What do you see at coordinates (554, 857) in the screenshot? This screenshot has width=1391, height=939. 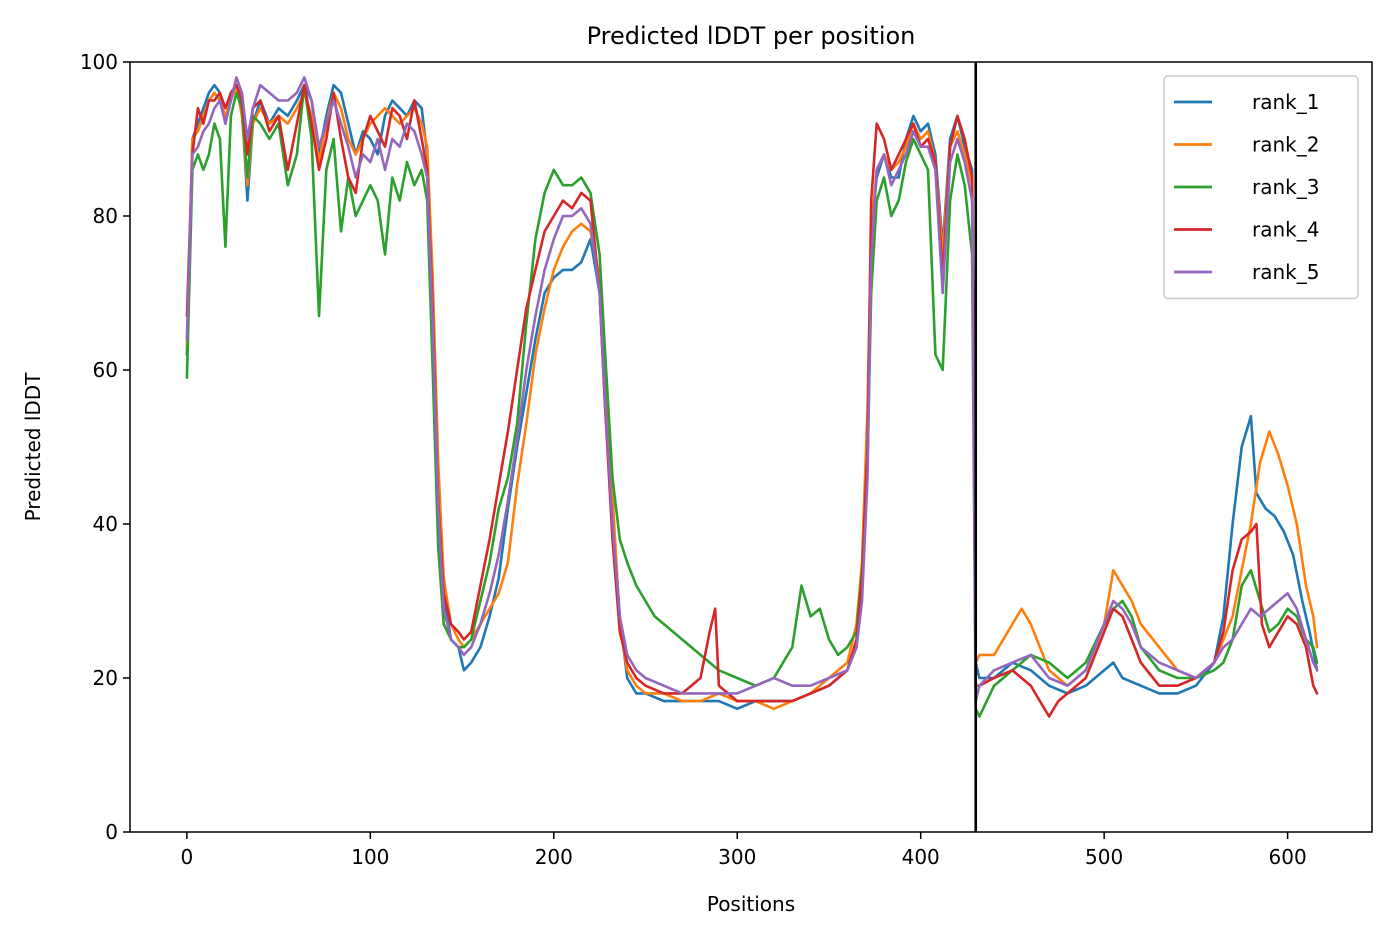 I see `x-tick-label: 200` at bounding box center [554, 857].